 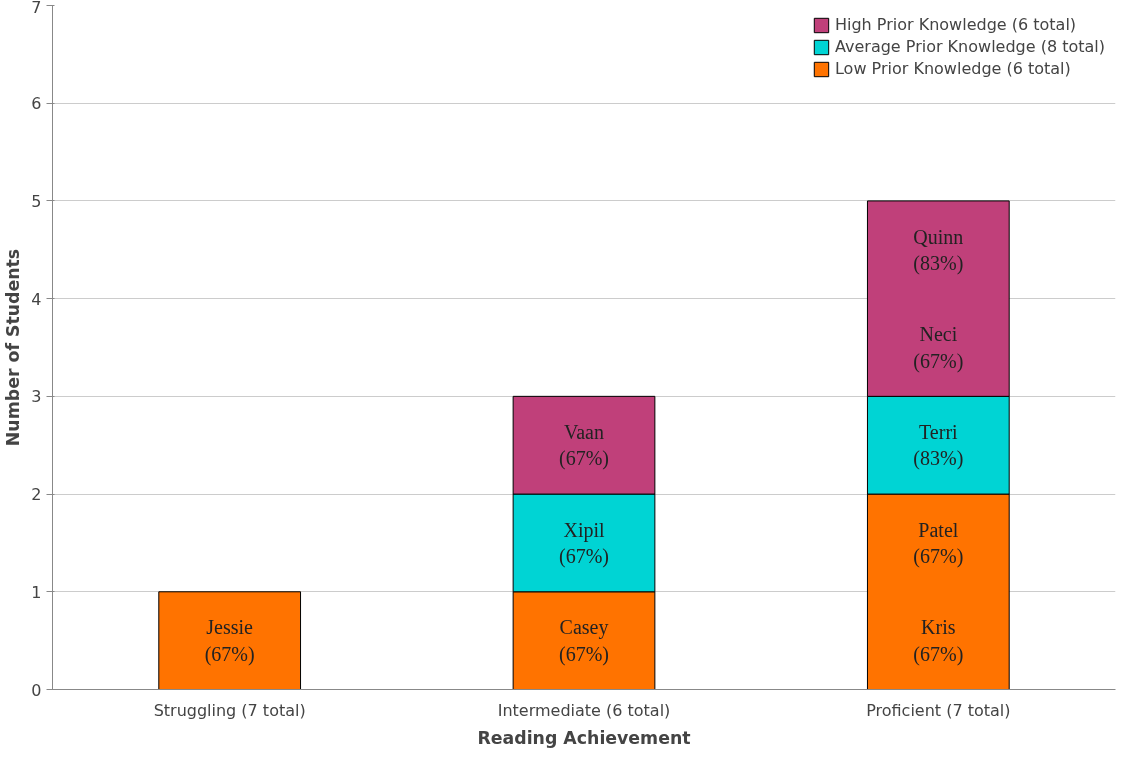 I want to click on annotation: Neci (67%), so click(x=938, y=348).